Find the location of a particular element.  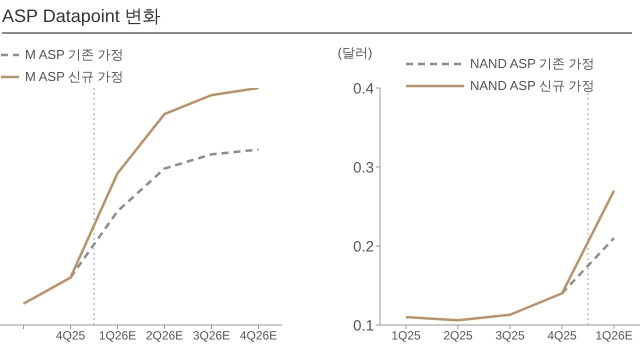

legend-label: M ASP 기존 가정 is located at coordinates (74, 55).